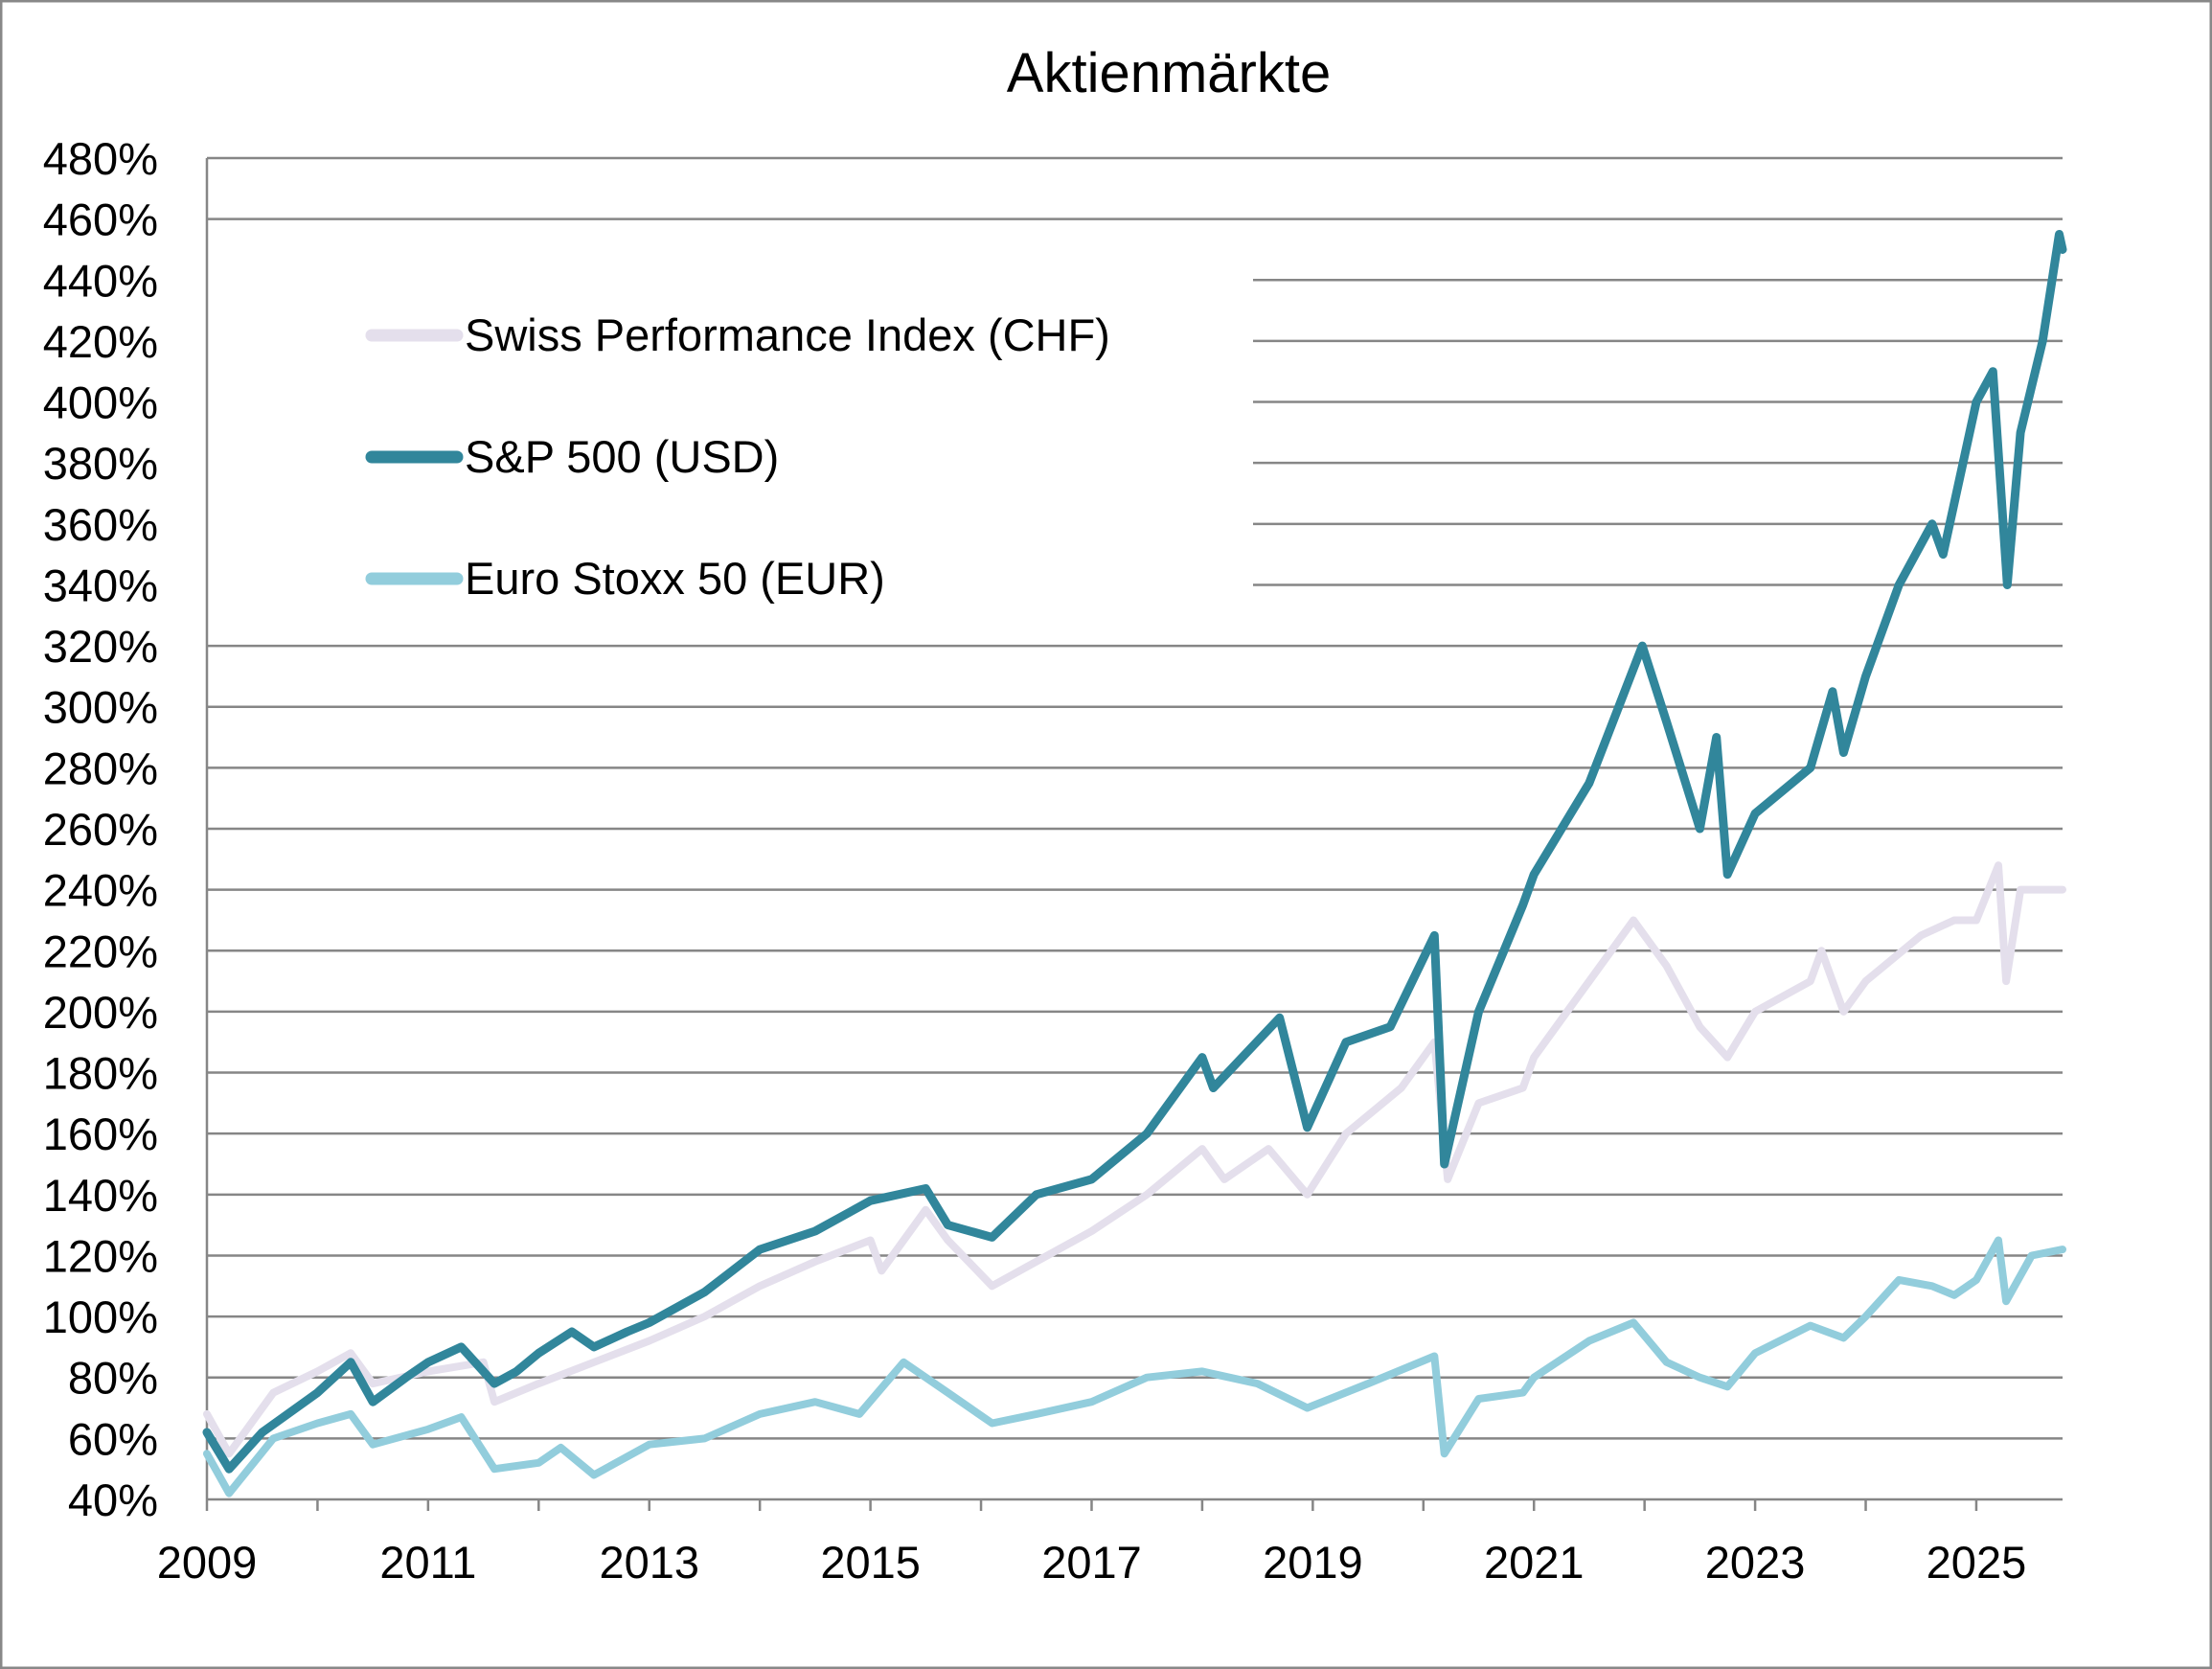  I want to click on x-tick-label: 2023, so click(1755, 1562).